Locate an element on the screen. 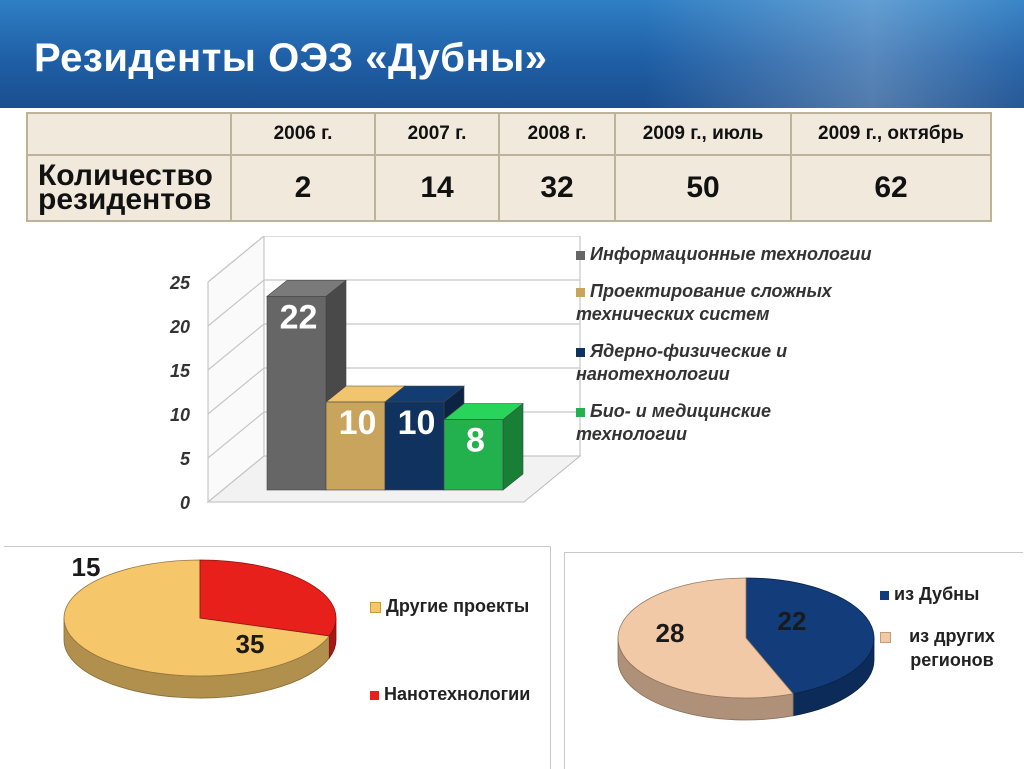 Image resolution: width=1024 pixels, height=769 pixels. legend-item: Информационные технологии is located at coordinates (726, 254).